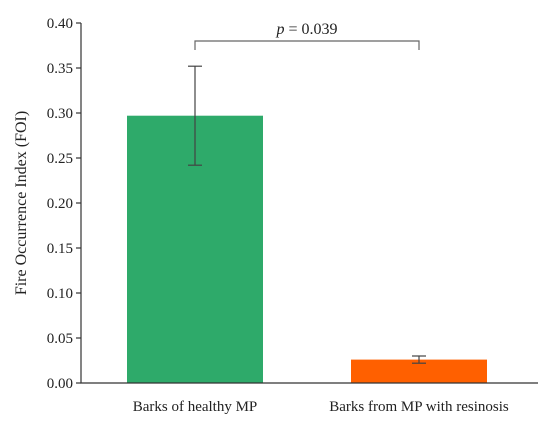 Image resolution: width=550 pixels, height=429 pixels. Describe the element at coordinates (307, 45) in the screenshot. I see `significance-bracket` at that location.